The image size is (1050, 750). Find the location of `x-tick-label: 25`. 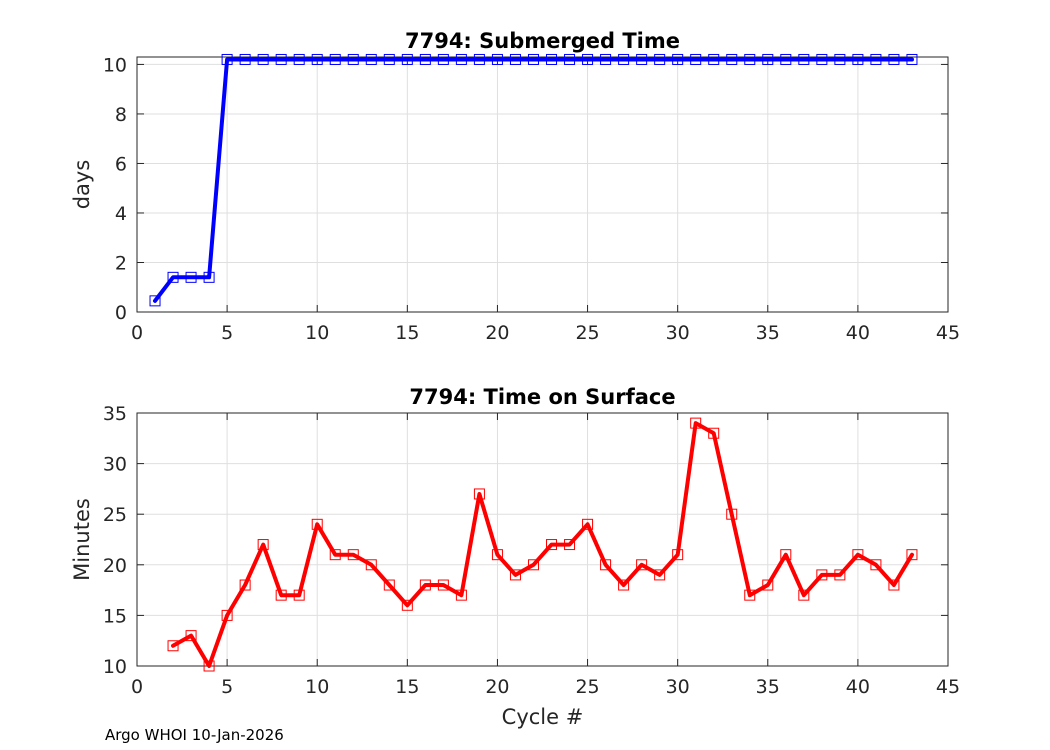

x-tick-label: 25 is located at coordinates (587, 333).